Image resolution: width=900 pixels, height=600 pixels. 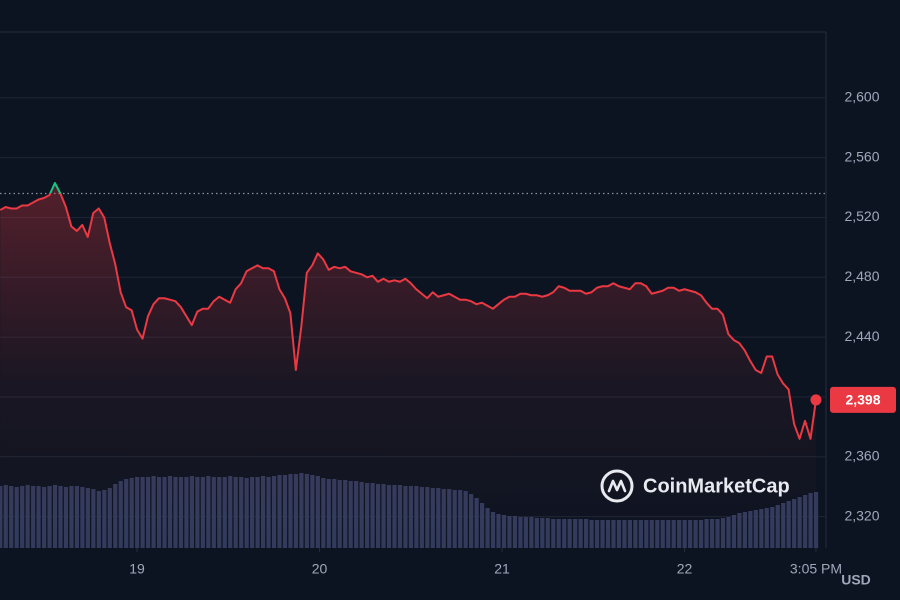 What do you see at coordinates (816, 520) in the screenshot?
I see `volume-bar` at bounding box center [816, 520].